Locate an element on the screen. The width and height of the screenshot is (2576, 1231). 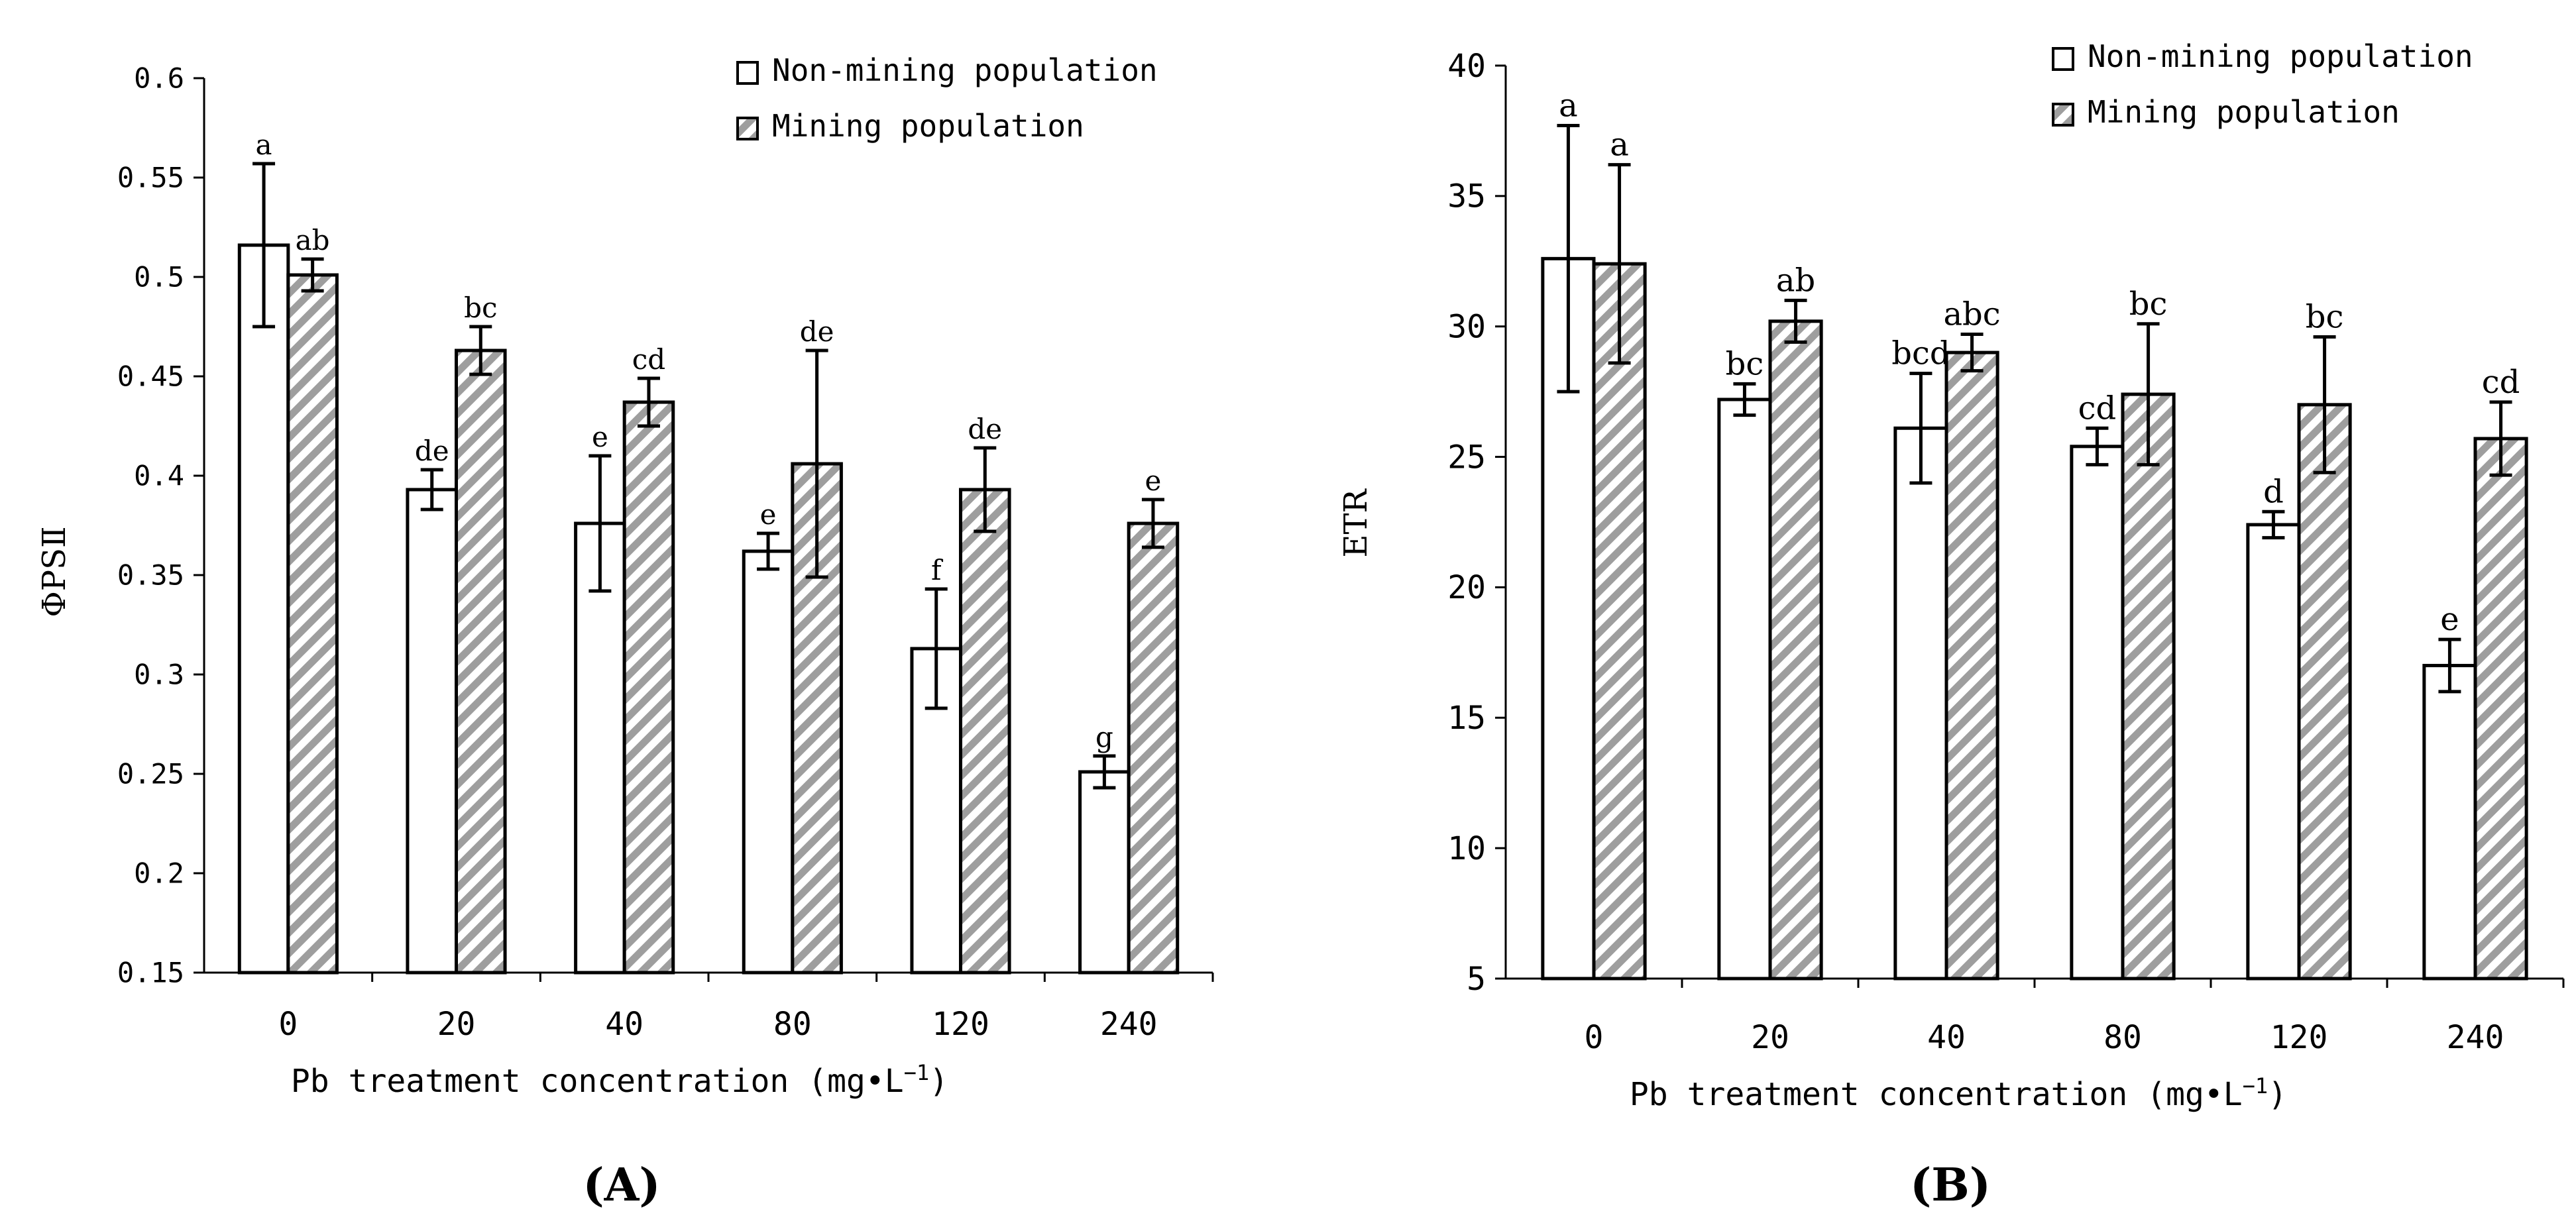
significance-letter: bcd is located at coordinates (1921, 353).